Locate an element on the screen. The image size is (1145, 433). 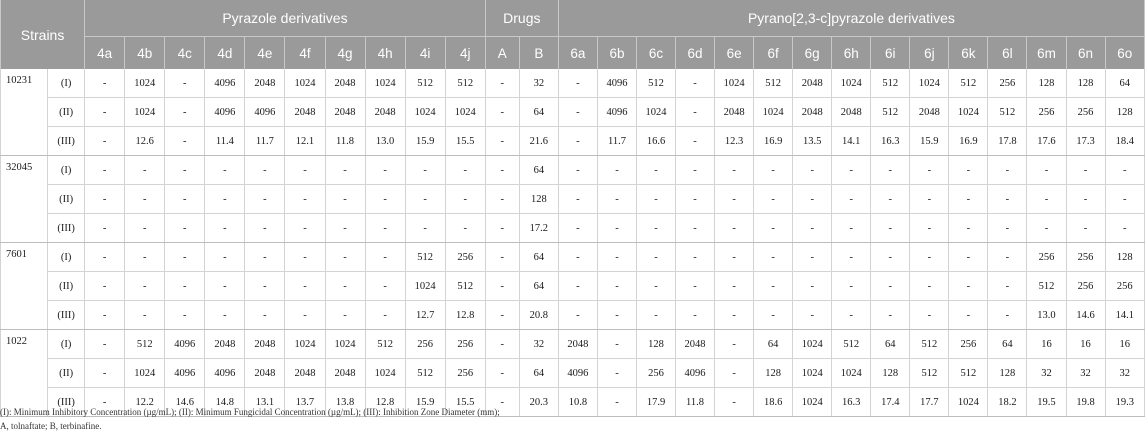
group-header-pyrano-pyrazole: Pyrano[2,3-c]pyrazole derivatives is located at coordinates (851, 18).